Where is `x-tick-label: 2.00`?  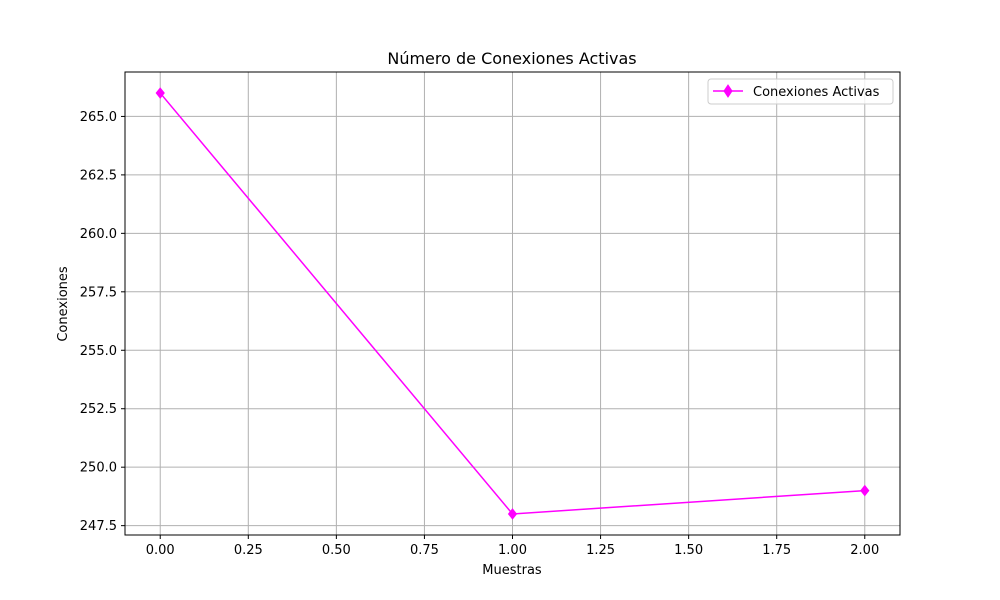 x-tick-label: 2.00 is located at coordinates (864, 550).